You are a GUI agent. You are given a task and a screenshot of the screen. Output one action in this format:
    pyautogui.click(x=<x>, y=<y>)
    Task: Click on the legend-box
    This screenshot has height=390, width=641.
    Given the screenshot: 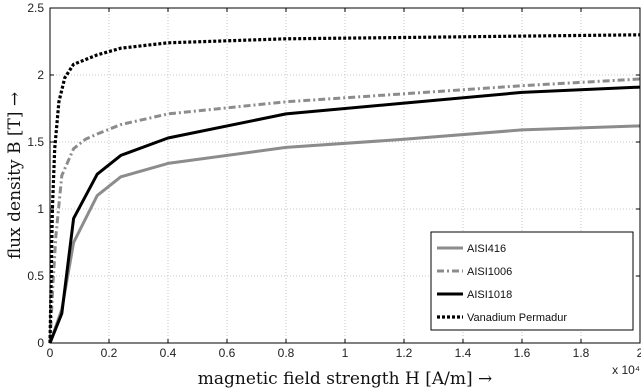 What is the action you would take?
    pyautogui.click(x=532, y=281)
    